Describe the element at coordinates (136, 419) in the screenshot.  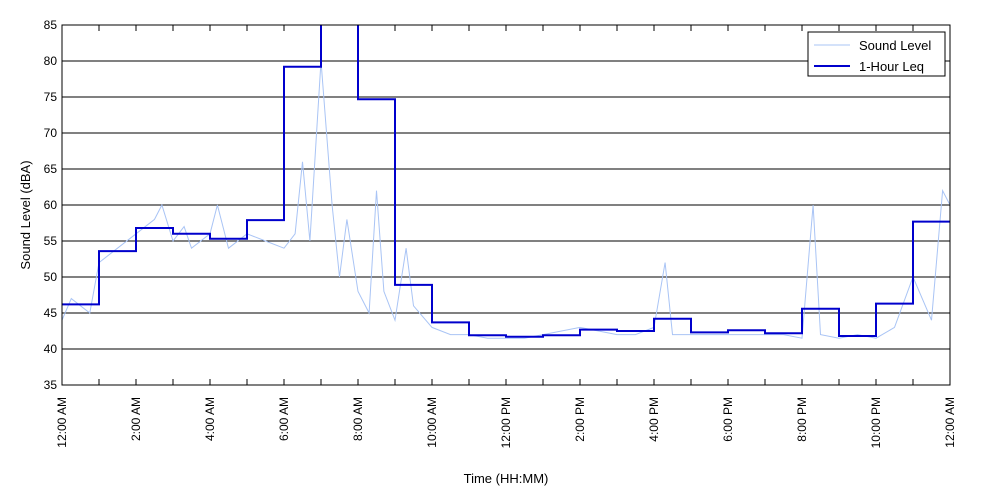
I see `x-tick-label: 2:00 AM` at that location.